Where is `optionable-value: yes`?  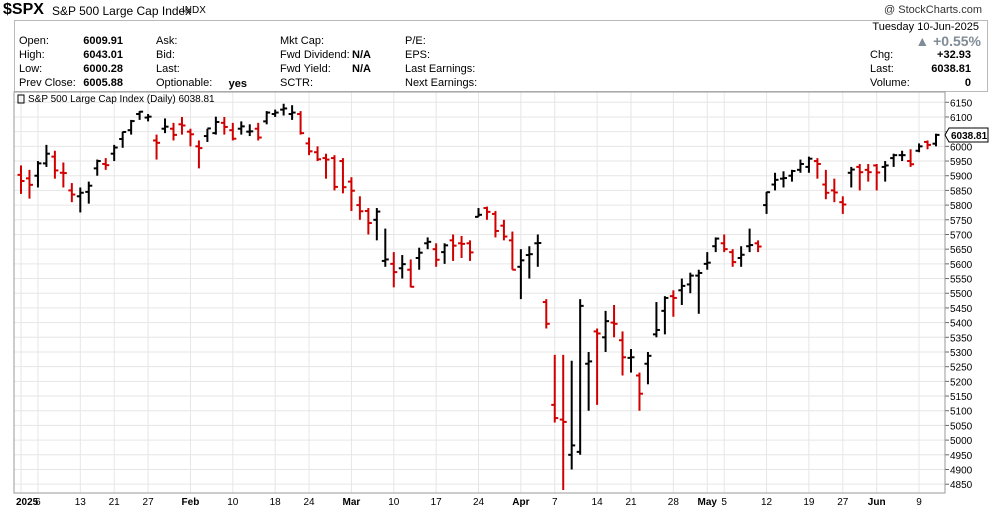 optionable-value: yes is located at coordinates (237, 84).